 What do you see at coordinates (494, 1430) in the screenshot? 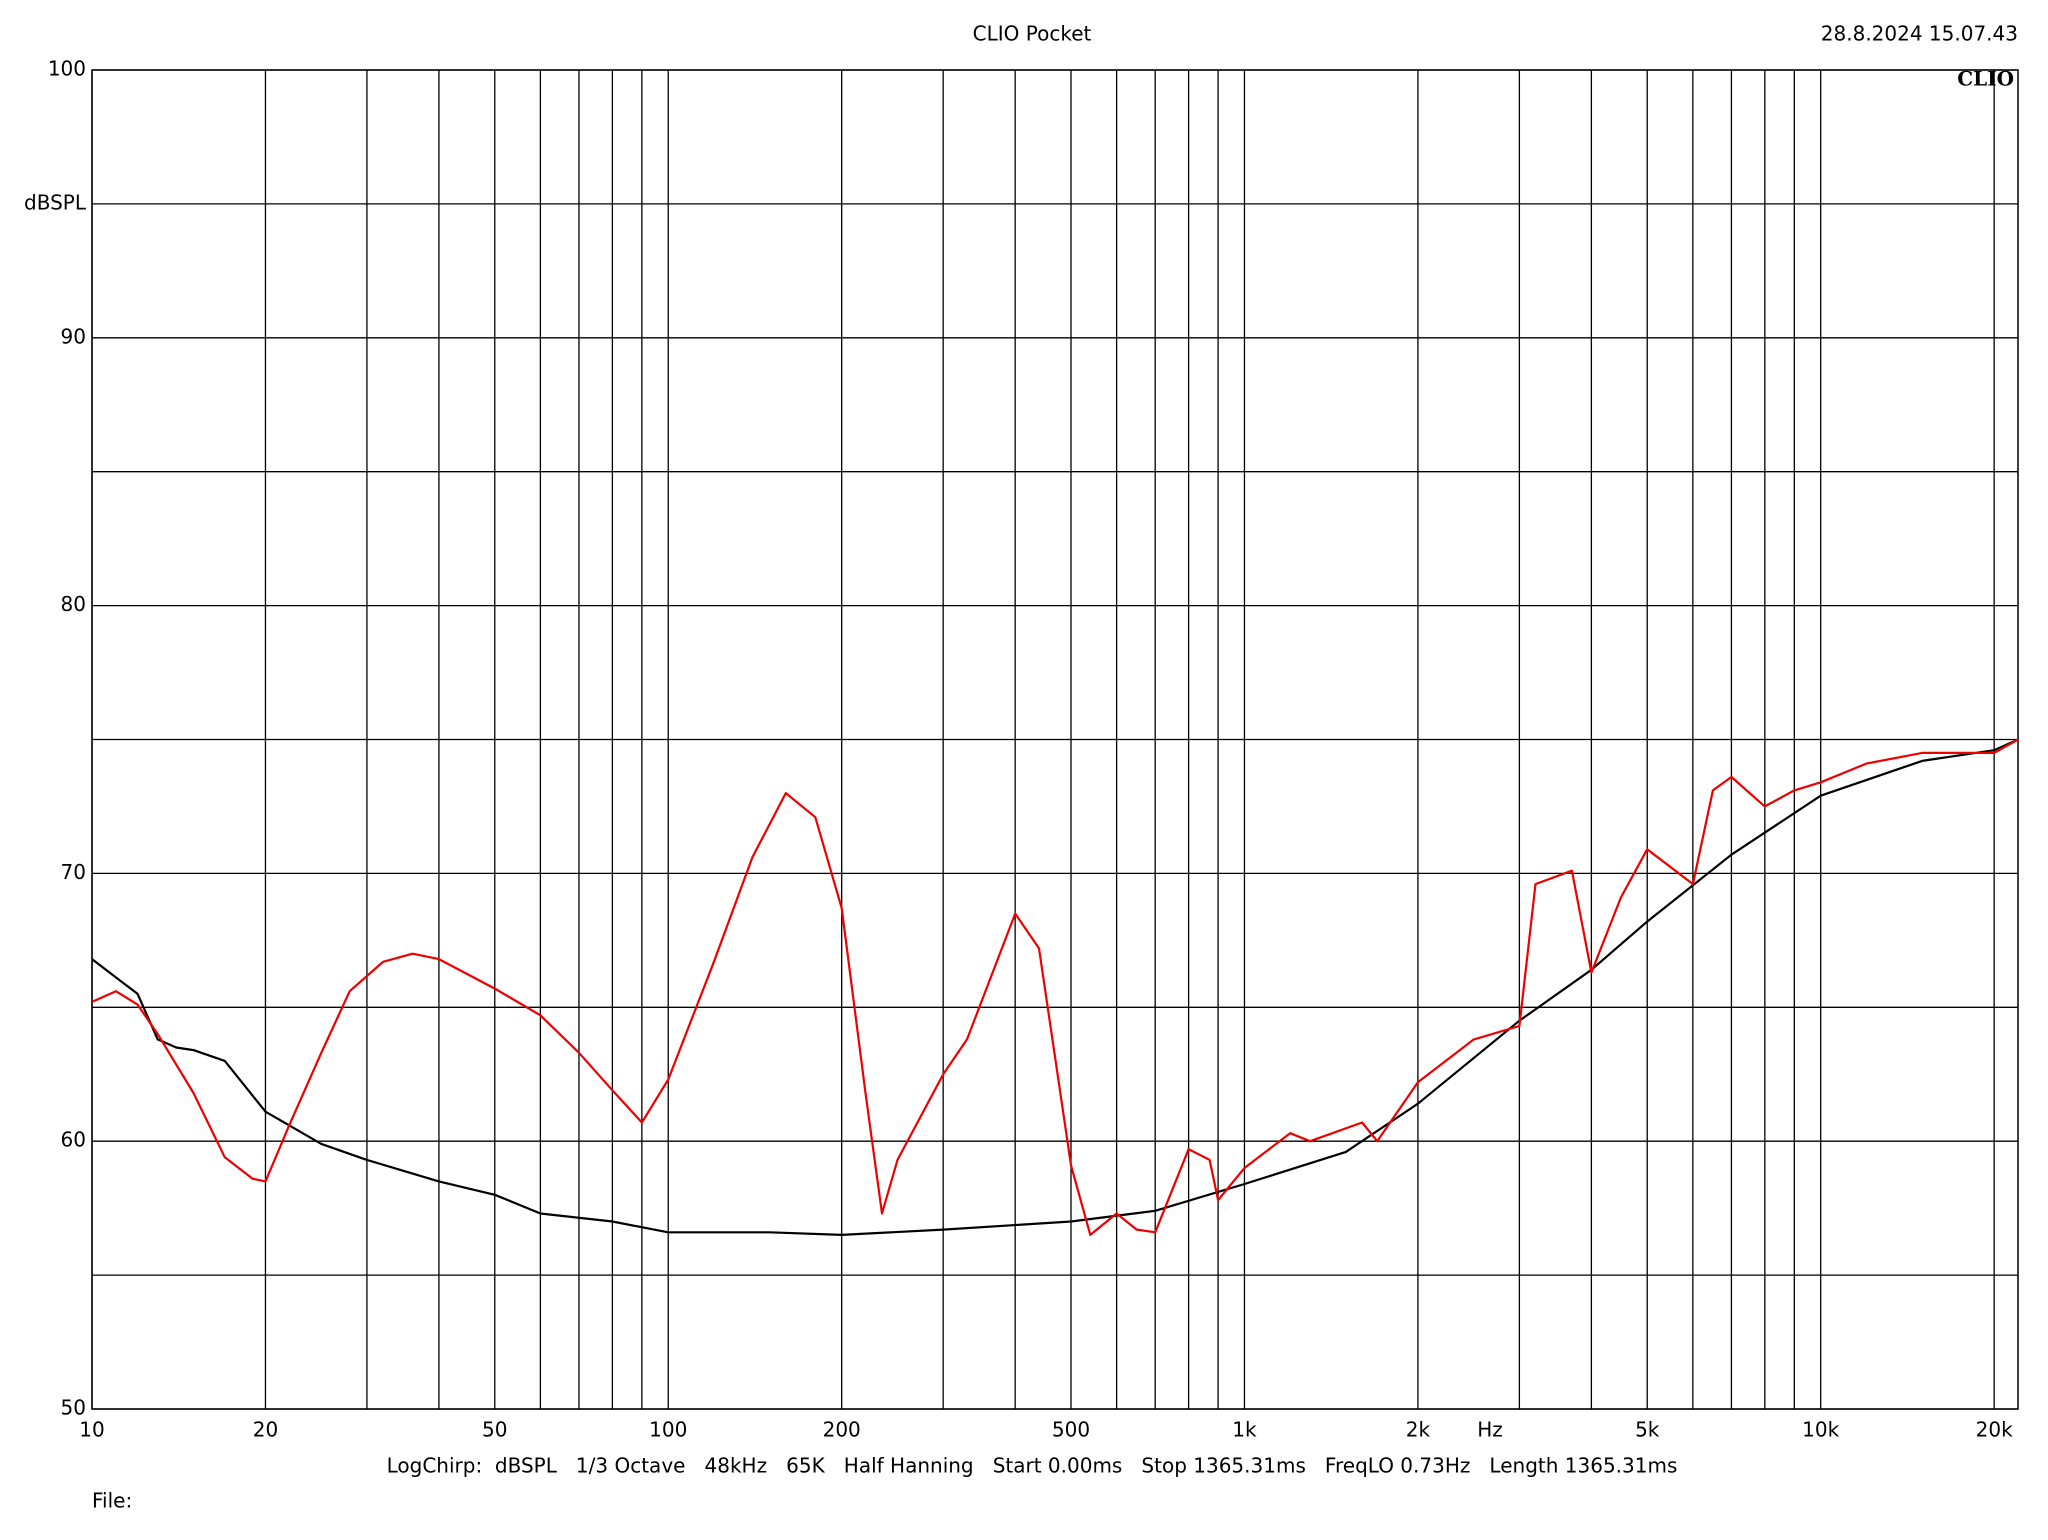
I see `x-tick-label: 50` at bounding box center [494, 1430].